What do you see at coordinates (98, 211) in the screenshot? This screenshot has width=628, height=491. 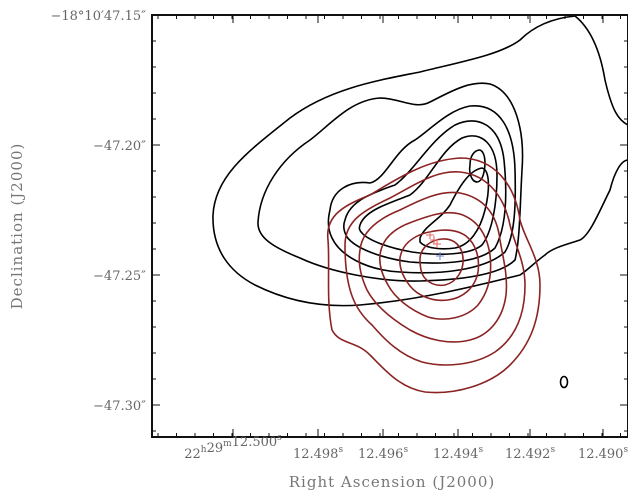 I see `y-tick-labels: −18°10′47.15″ −47.20″ −47.25″ −47.30″` at bounding box center [98, 211].